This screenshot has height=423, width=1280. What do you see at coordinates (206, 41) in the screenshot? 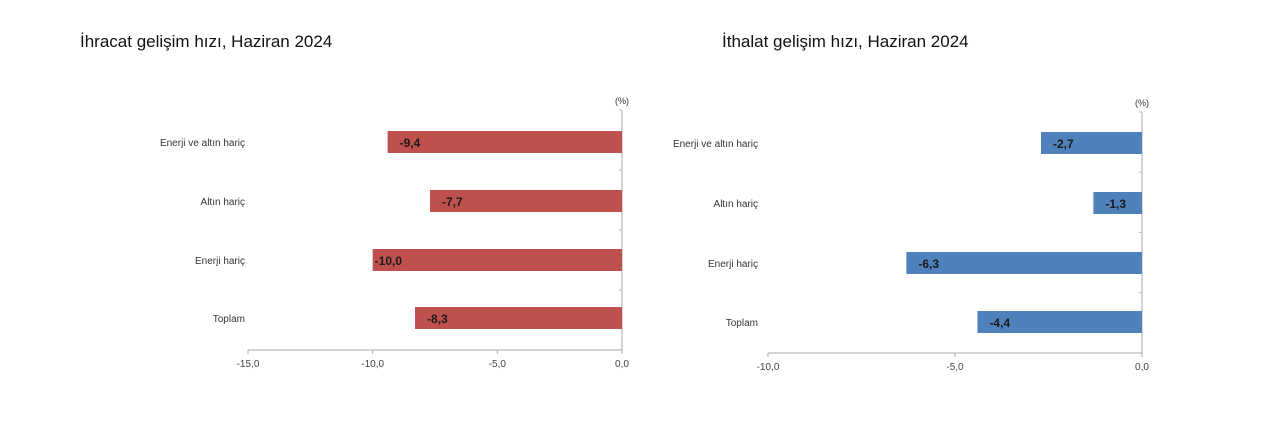
I see `chart-title: İhracat gelişim hızı, Haziran 2024` at bounding box center [206, 41].